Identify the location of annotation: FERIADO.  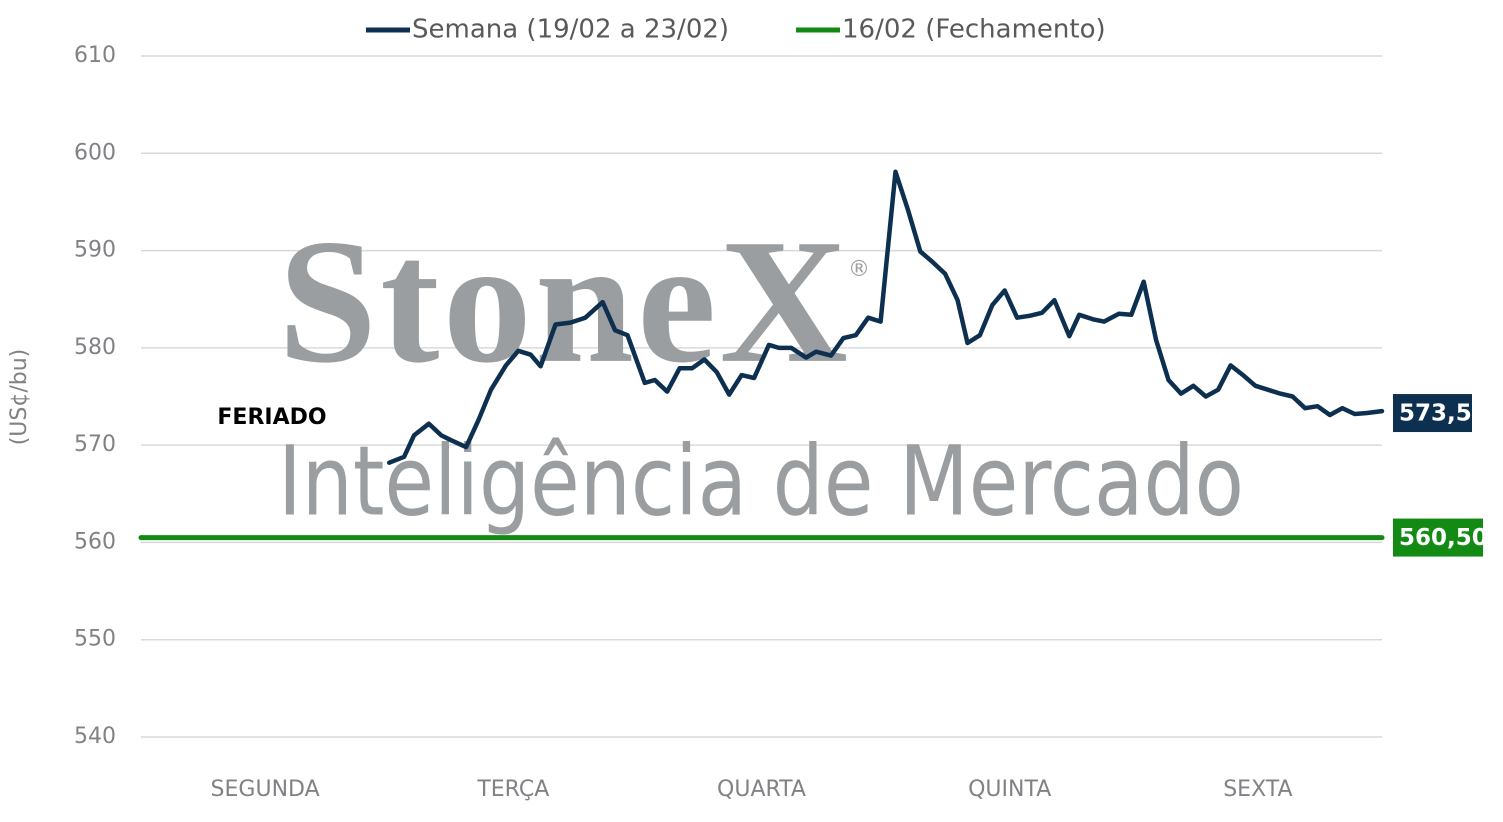
(271, 417).